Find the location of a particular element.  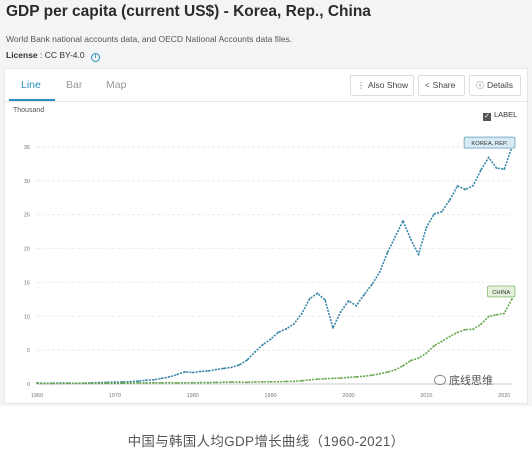

share-button: < Share is located at coordinates (441, 85).